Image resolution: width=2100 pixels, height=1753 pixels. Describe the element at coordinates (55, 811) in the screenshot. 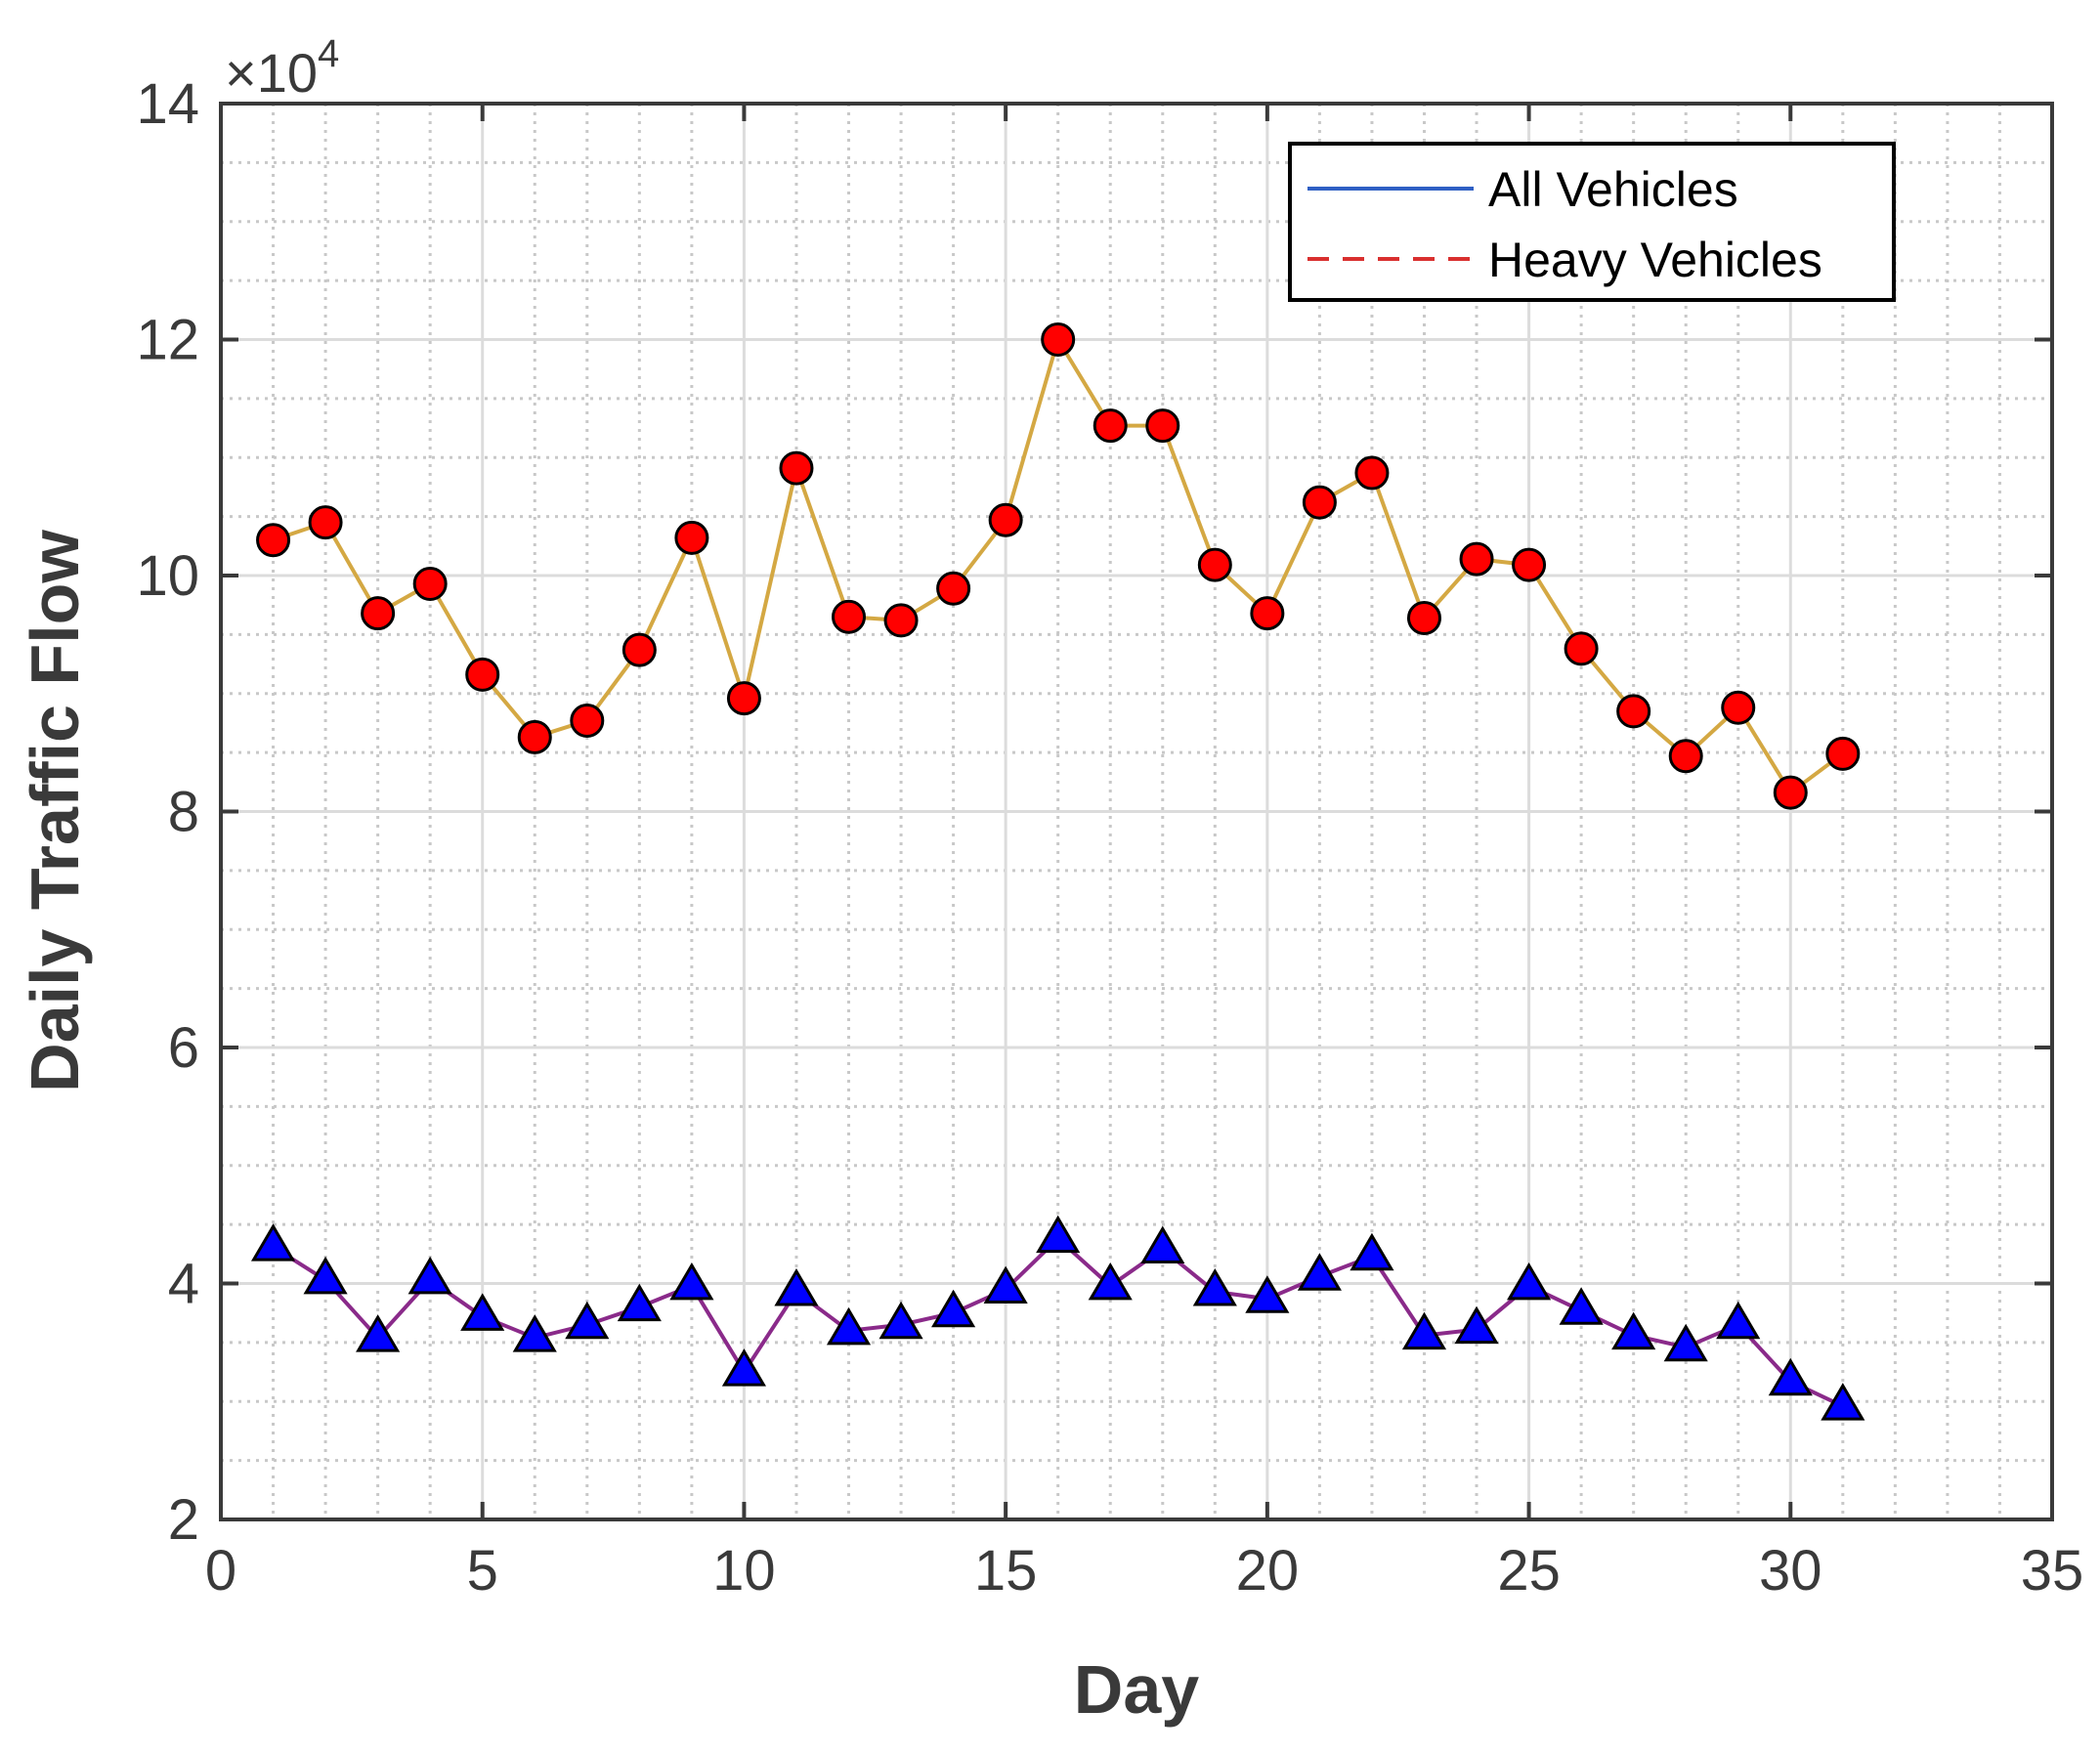

I see `y-axis-title: Daily Traffic Flow` at that location.